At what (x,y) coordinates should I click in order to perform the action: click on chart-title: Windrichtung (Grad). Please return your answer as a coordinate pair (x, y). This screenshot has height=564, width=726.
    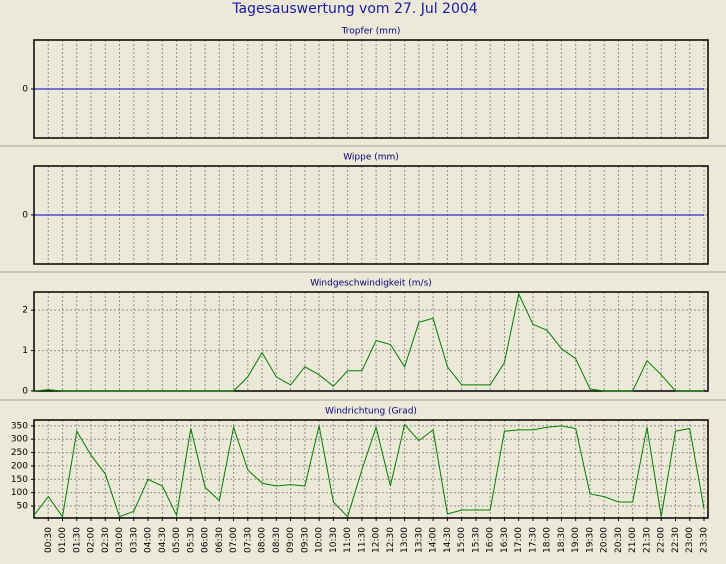
    Looking at the image, I should click on (371, 412).